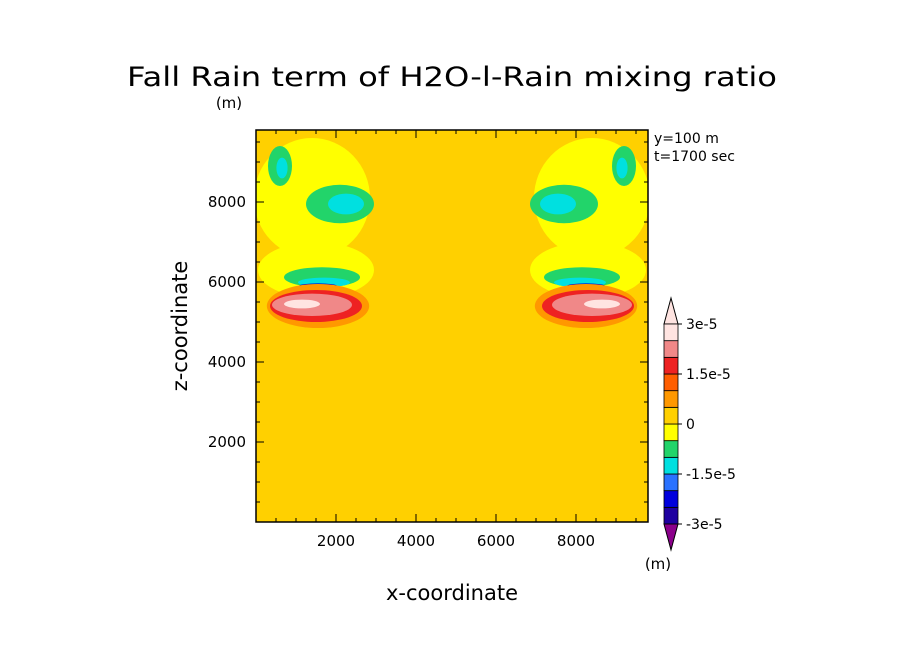 Image resolution: width=904 pixels, height=654 pixels. What do you see at coordinates (227, 282) in the screenshot?
I see `y-tick-label: 6000` at bounding box center [227, 282].